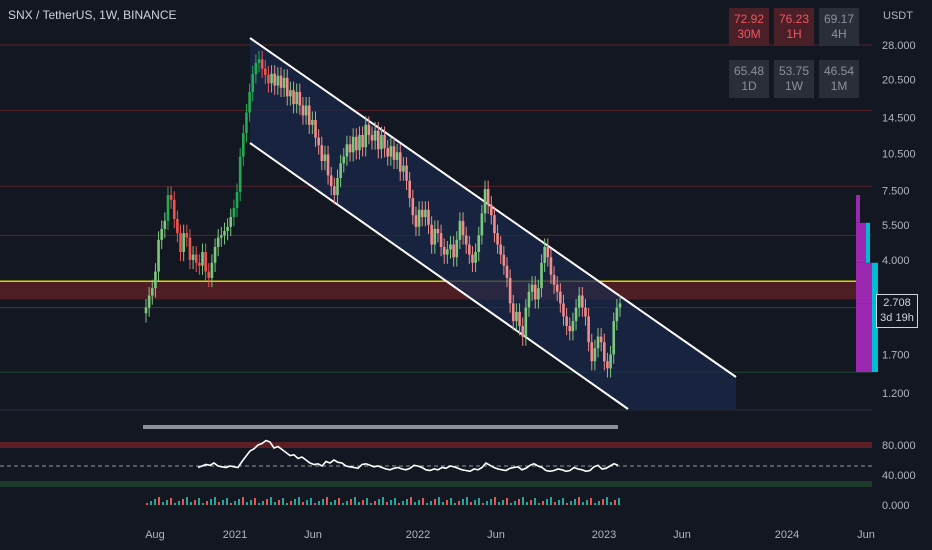 Image resolution: width=932 pixels, height=550 pixels. What do you see at coordinates (408, 456) in the screenshot?
I see `rsi-line` at bounding box center [408, 456].